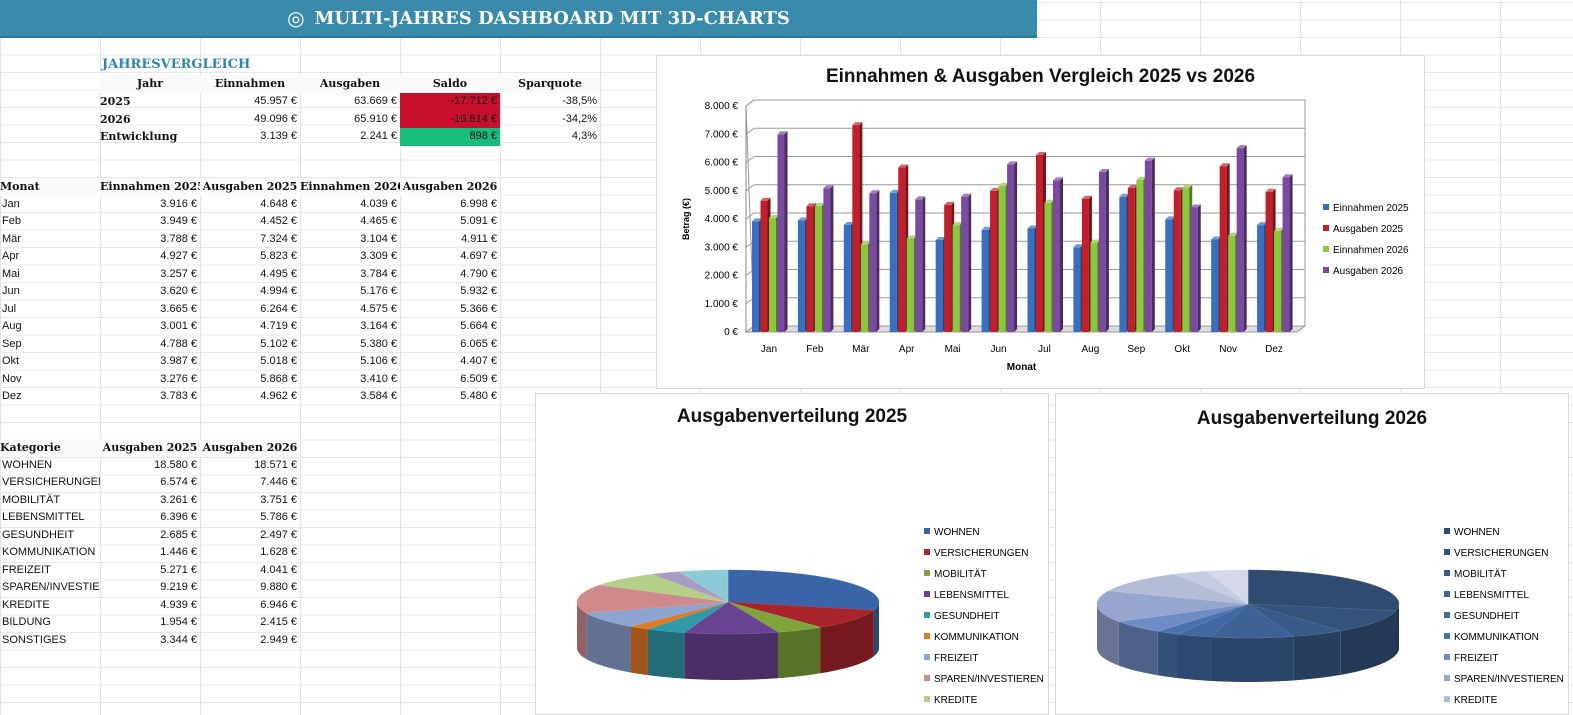  I want to click on category-cell: 18.571 €, so click(275, 464).